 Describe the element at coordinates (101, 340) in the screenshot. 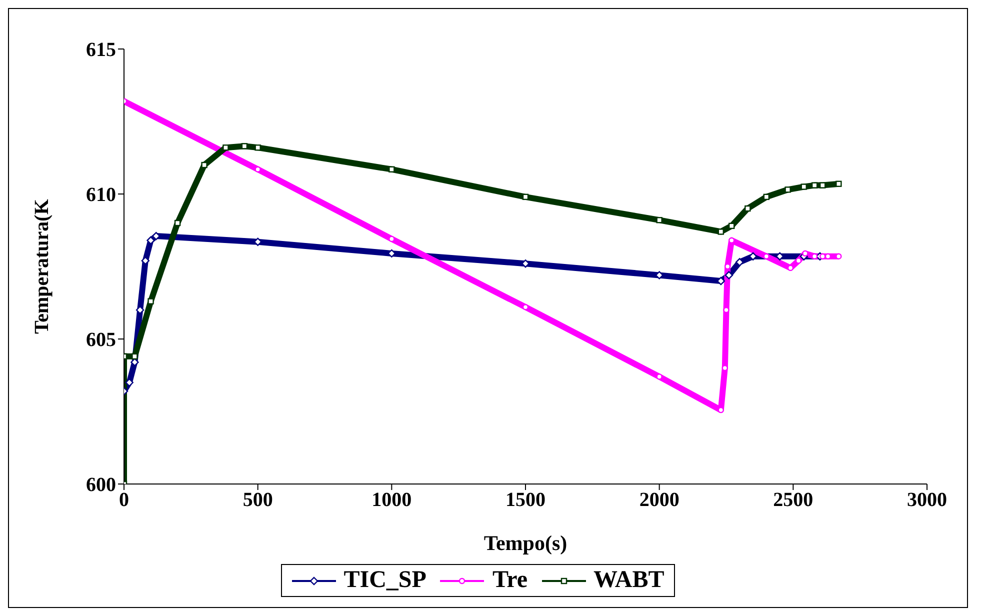

I see `y-tick-label: 605` at that location.